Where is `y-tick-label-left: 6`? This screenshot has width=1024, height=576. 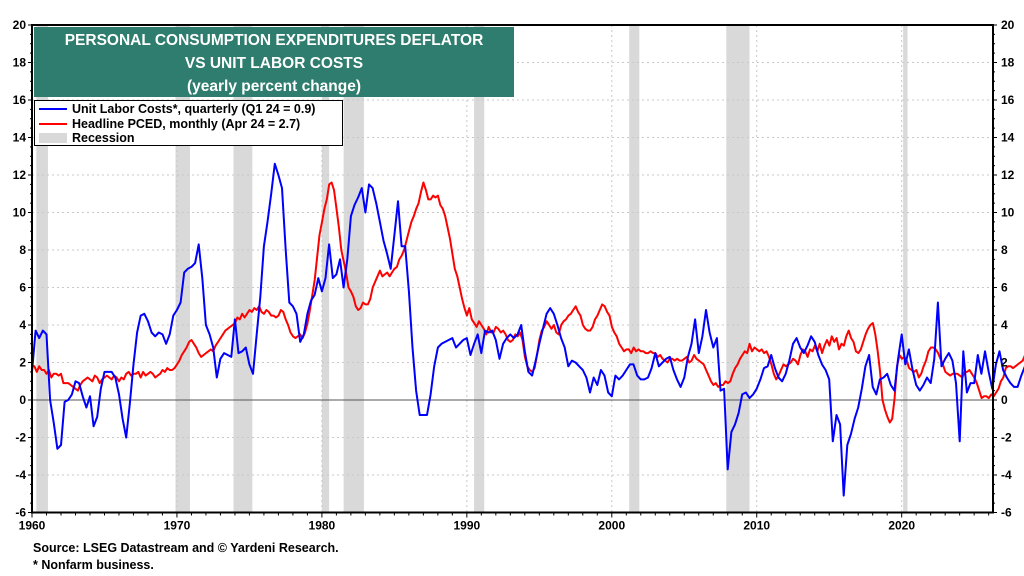
y-tick-label-left: 6 is located at coordinates (22, 288).